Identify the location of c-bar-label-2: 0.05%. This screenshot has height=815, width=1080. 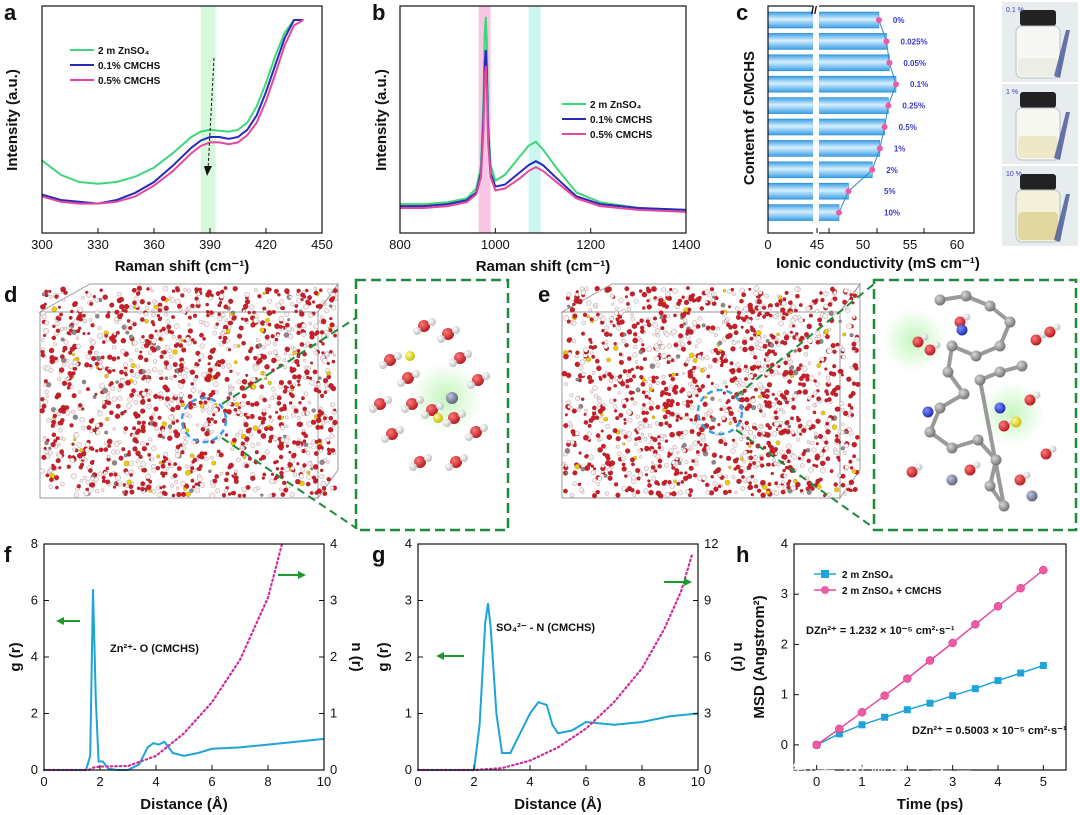
(914, 63).